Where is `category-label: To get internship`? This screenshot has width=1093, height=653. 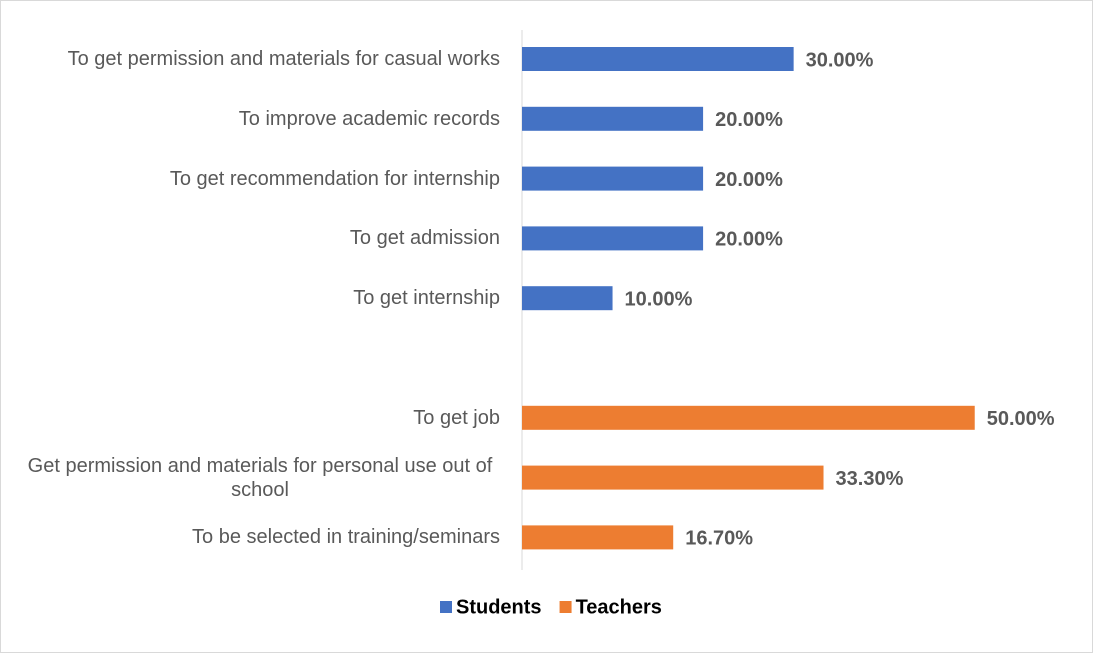
category-label: To get internship is located at coordinates (260, 298).